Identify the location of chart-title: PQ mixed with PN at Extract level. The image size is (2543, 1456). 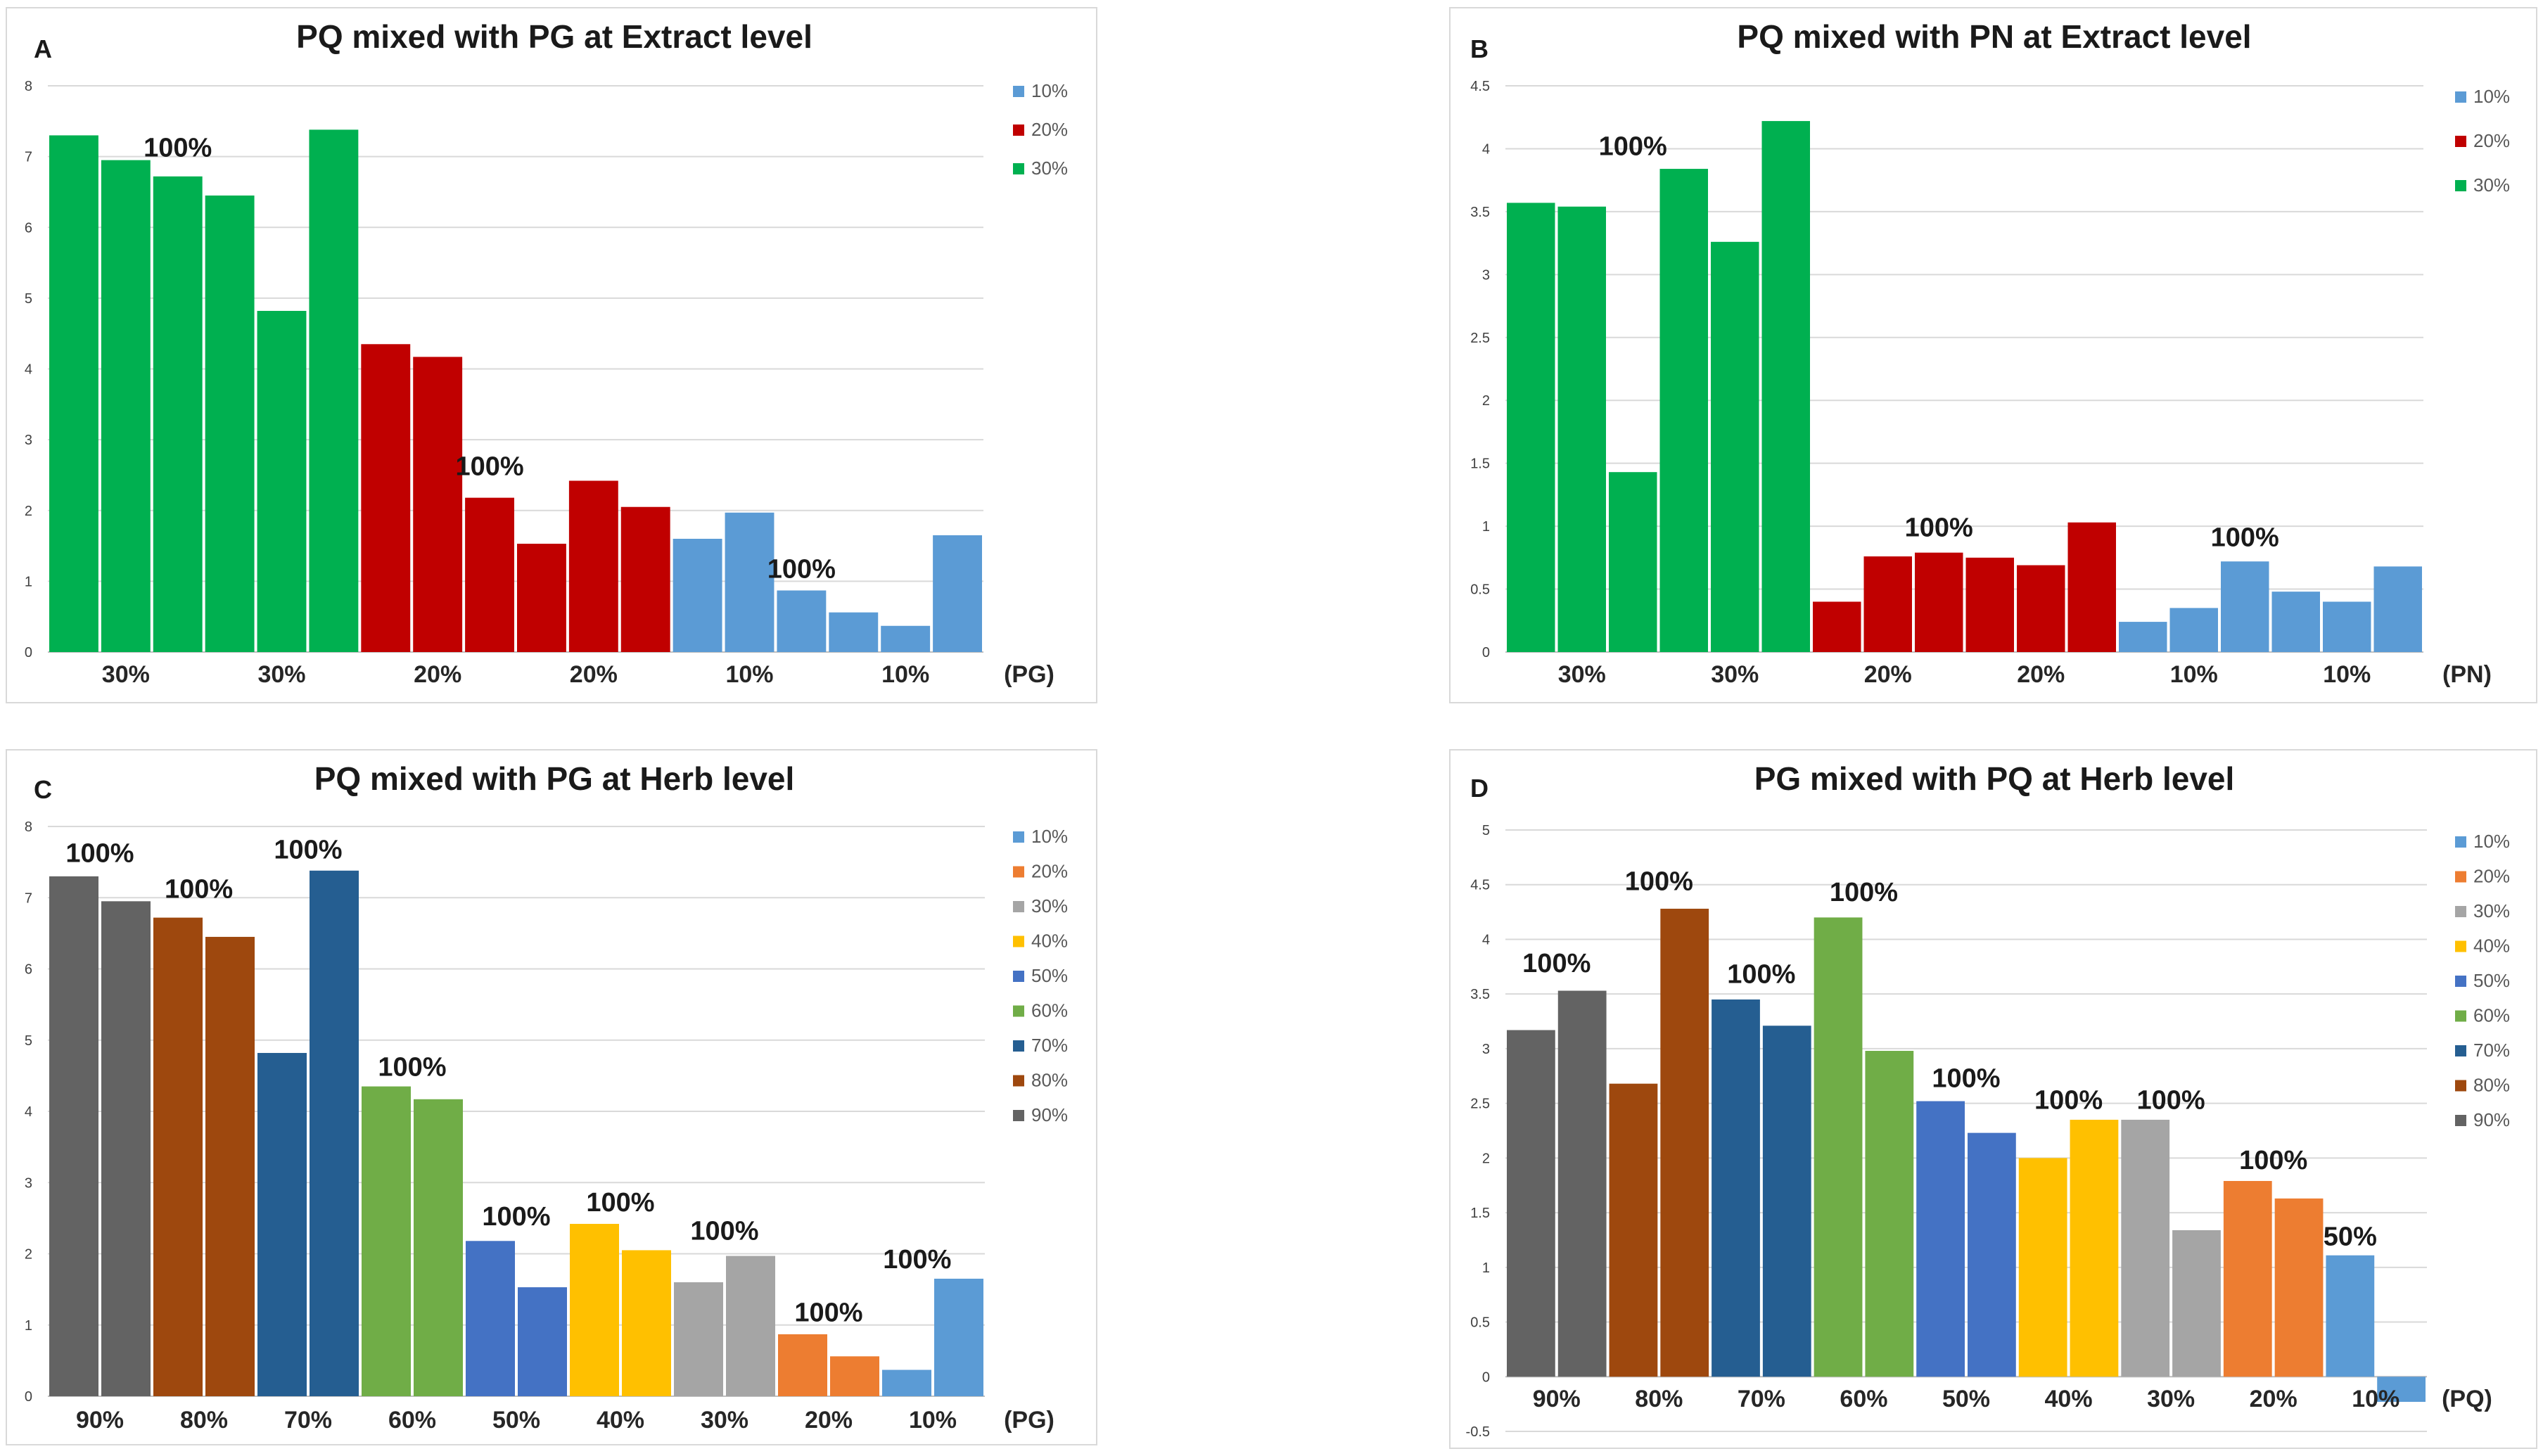
(1994, 36).